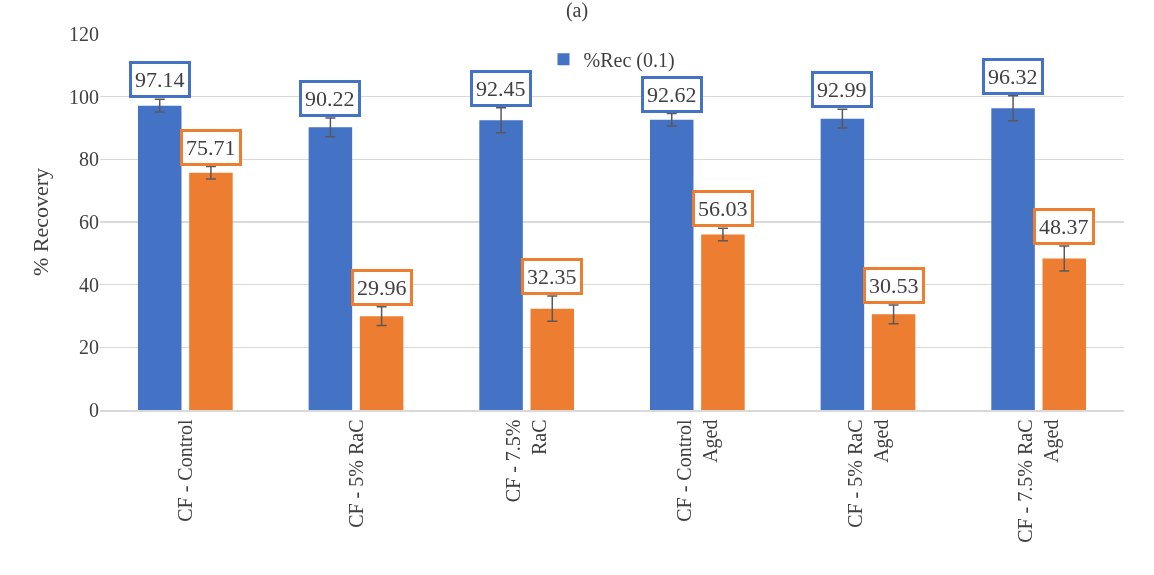  I want to click on data-label: 90.22, so click(330, 98).